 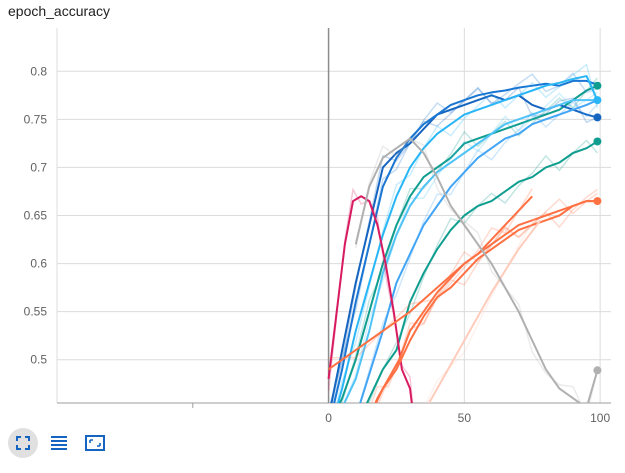 What do you see at coordinates (38, 264) in the screenshot?
I see `y-tick-label: 0.6` at bounding box center [38, 264].